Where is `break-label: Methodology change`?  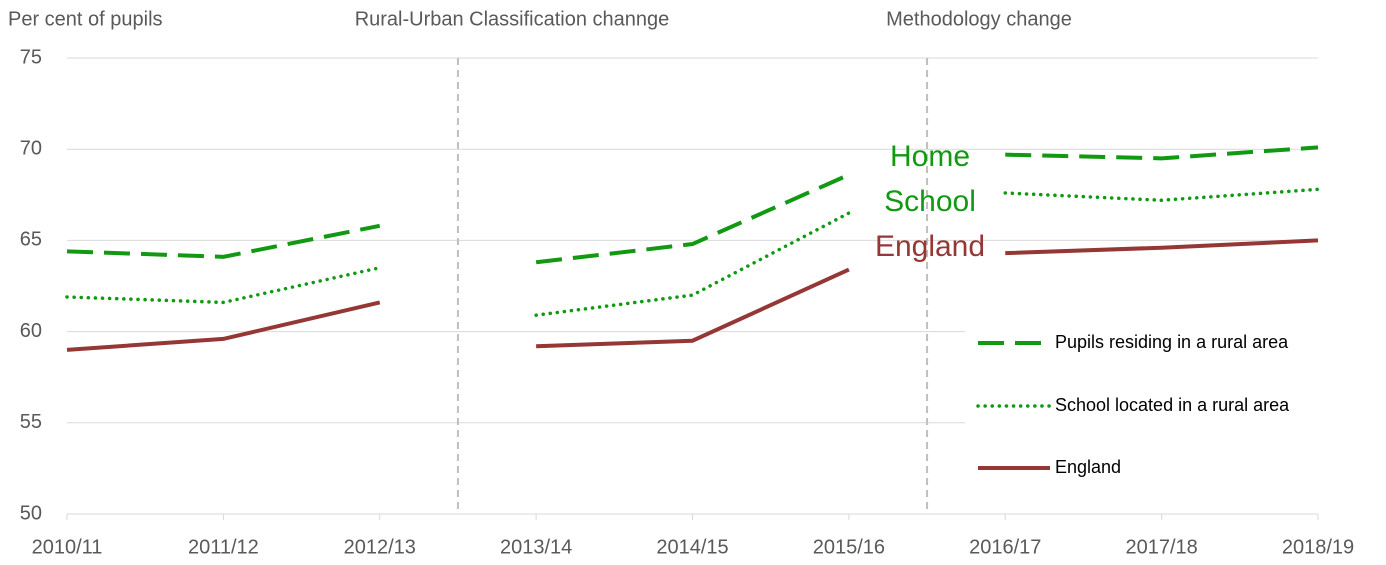
break-label: Methodology change is located at coordinates (979, 19).